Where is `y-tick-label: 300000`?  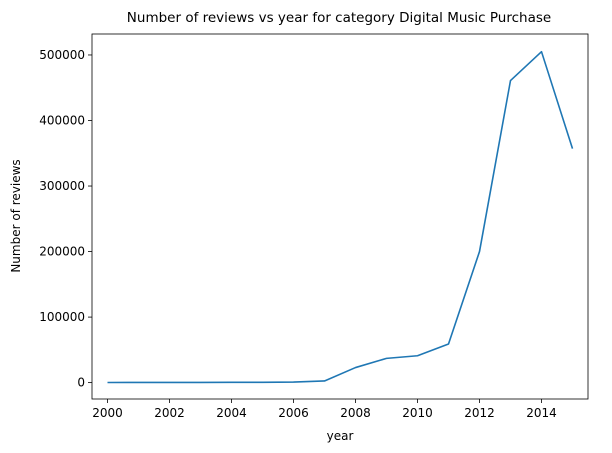
y-tick-label: 300000 is located at coordinates (62, 186).